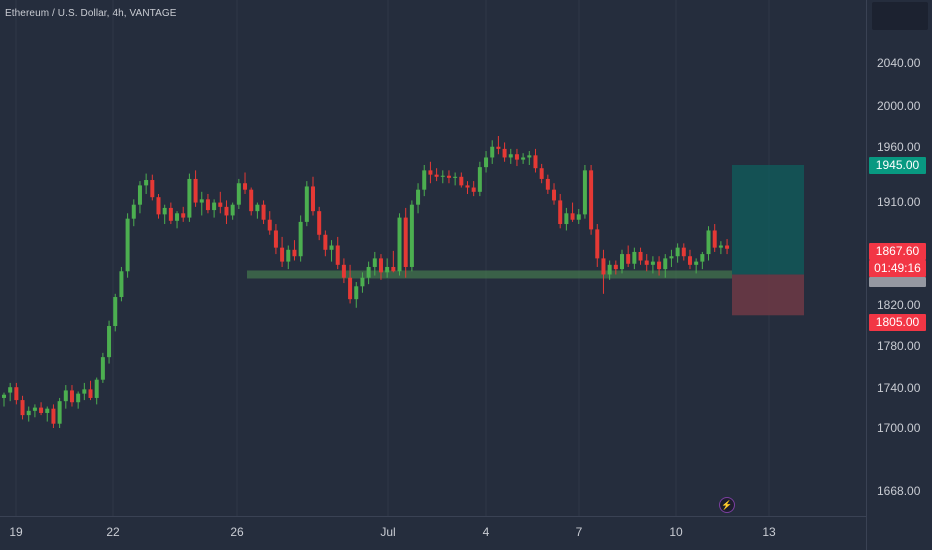 The image size is (932, 550). Describe the element at coordinates (237, 532) in the screenshot. I see `time-label: 26` at that location.